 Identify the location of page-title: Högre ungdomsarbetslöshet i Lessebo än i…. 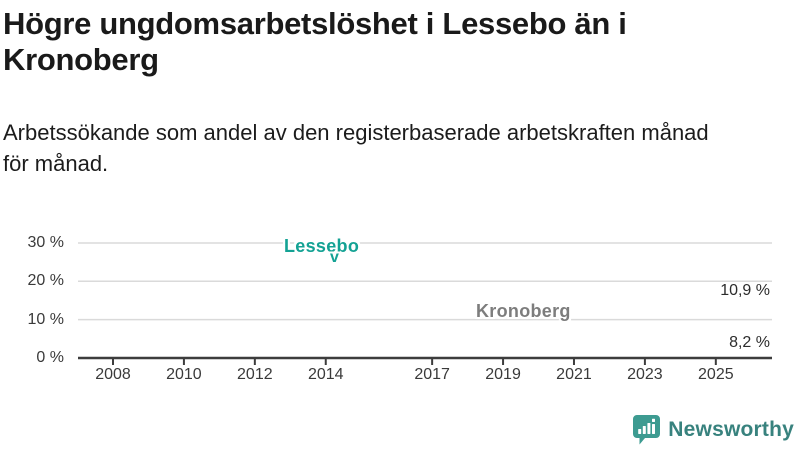
(315, 42).